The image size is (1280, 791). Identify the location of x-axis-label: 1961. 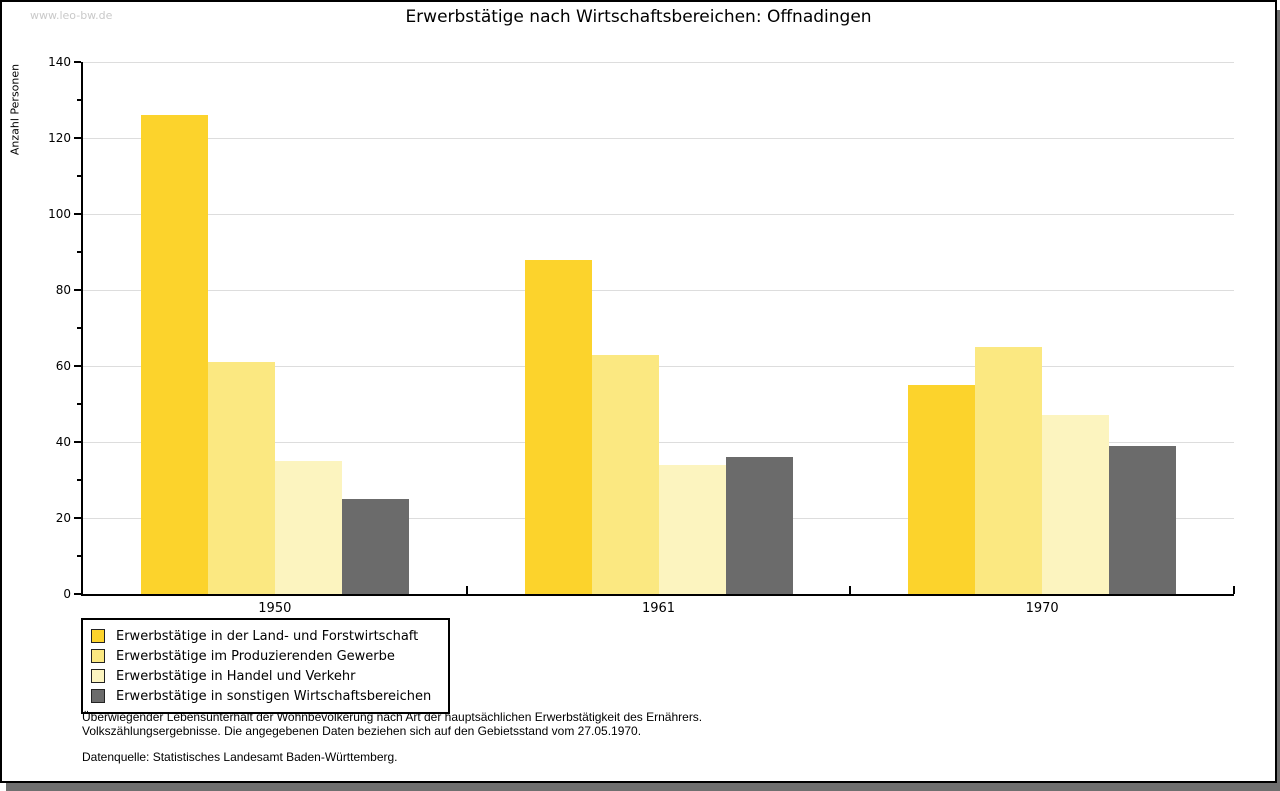
(658, 608).